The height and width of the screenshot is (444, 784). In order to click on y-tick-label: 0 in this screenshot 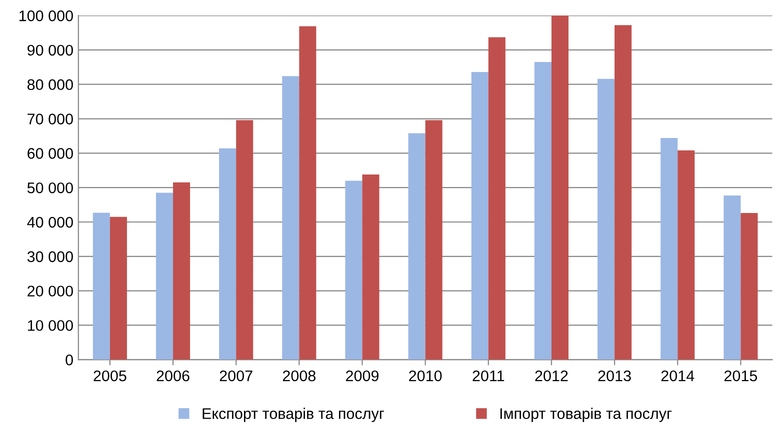, I will do `click(69, 360)`.